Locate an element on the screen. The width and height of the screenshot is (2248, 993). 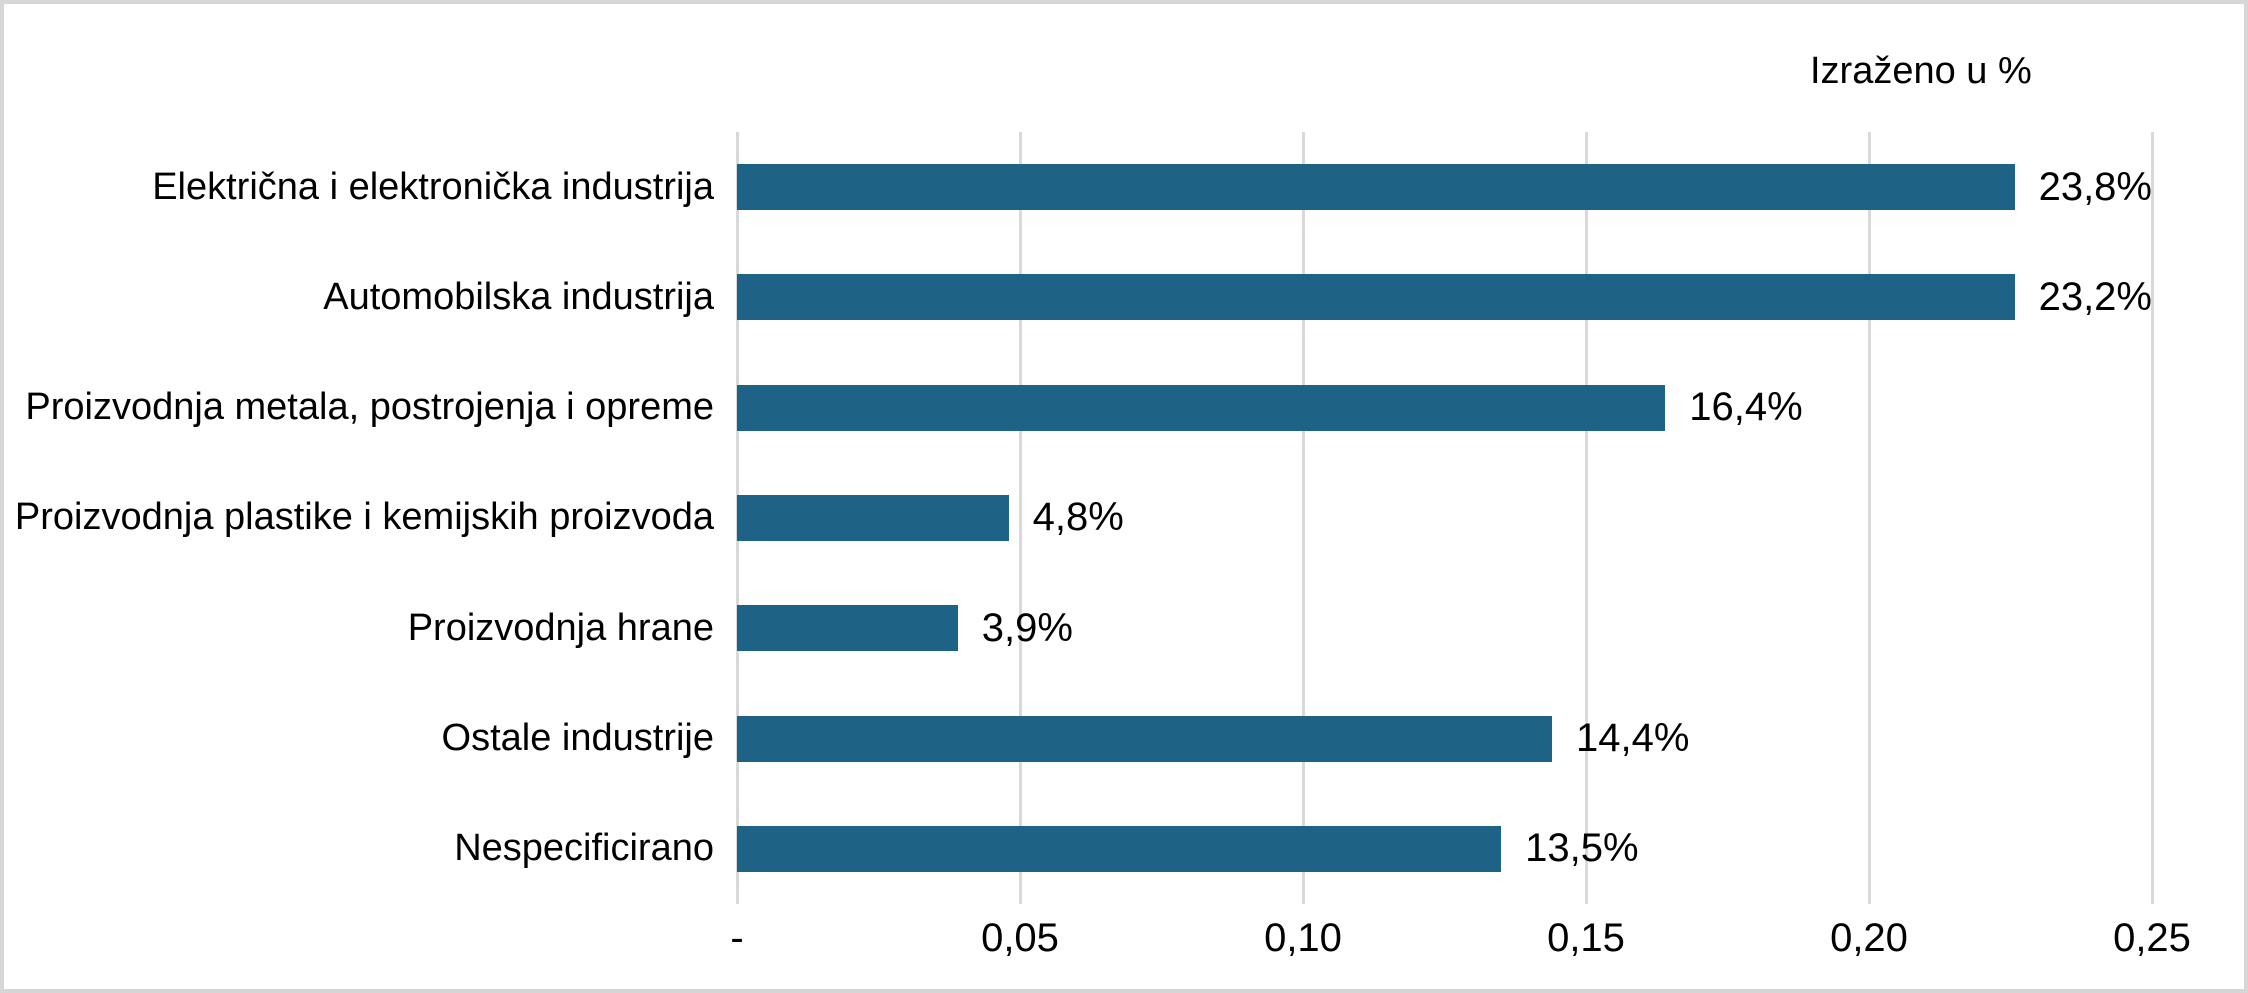
bar-row: 23,2% is located at coordinates (1444, 297).